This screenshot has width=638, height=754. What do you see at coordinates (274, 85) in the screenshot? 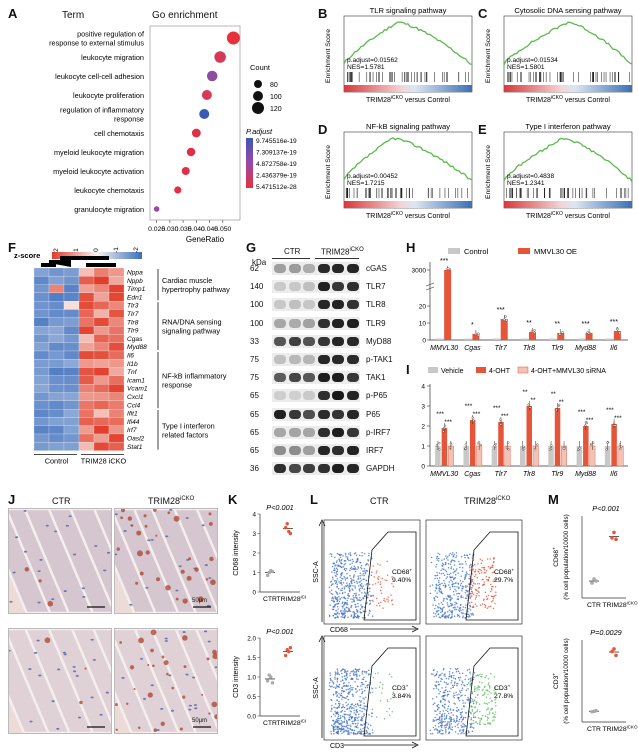
I see `legend-count-label: 80` at bounding box center [274, 85].